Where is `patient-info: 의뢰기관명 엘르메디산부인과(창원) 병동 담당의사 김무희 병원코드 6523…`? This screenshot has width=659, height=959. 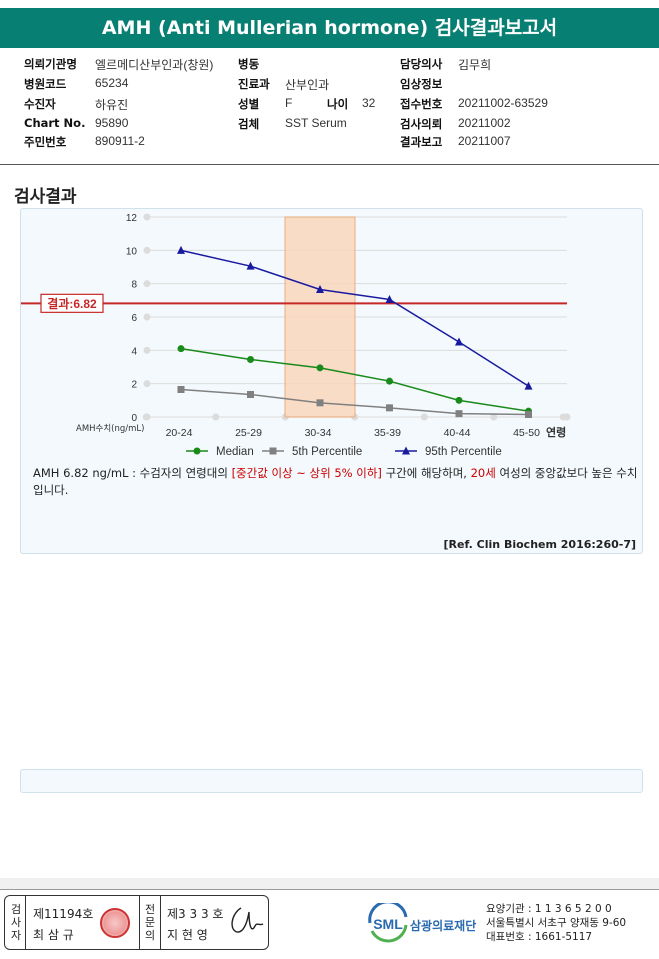 patient-info: 의뢰기관명 엘르메디산부인과(창원) 병동 담당의사 김무희 병원코드 6523… is located at coordinates (329, 109).